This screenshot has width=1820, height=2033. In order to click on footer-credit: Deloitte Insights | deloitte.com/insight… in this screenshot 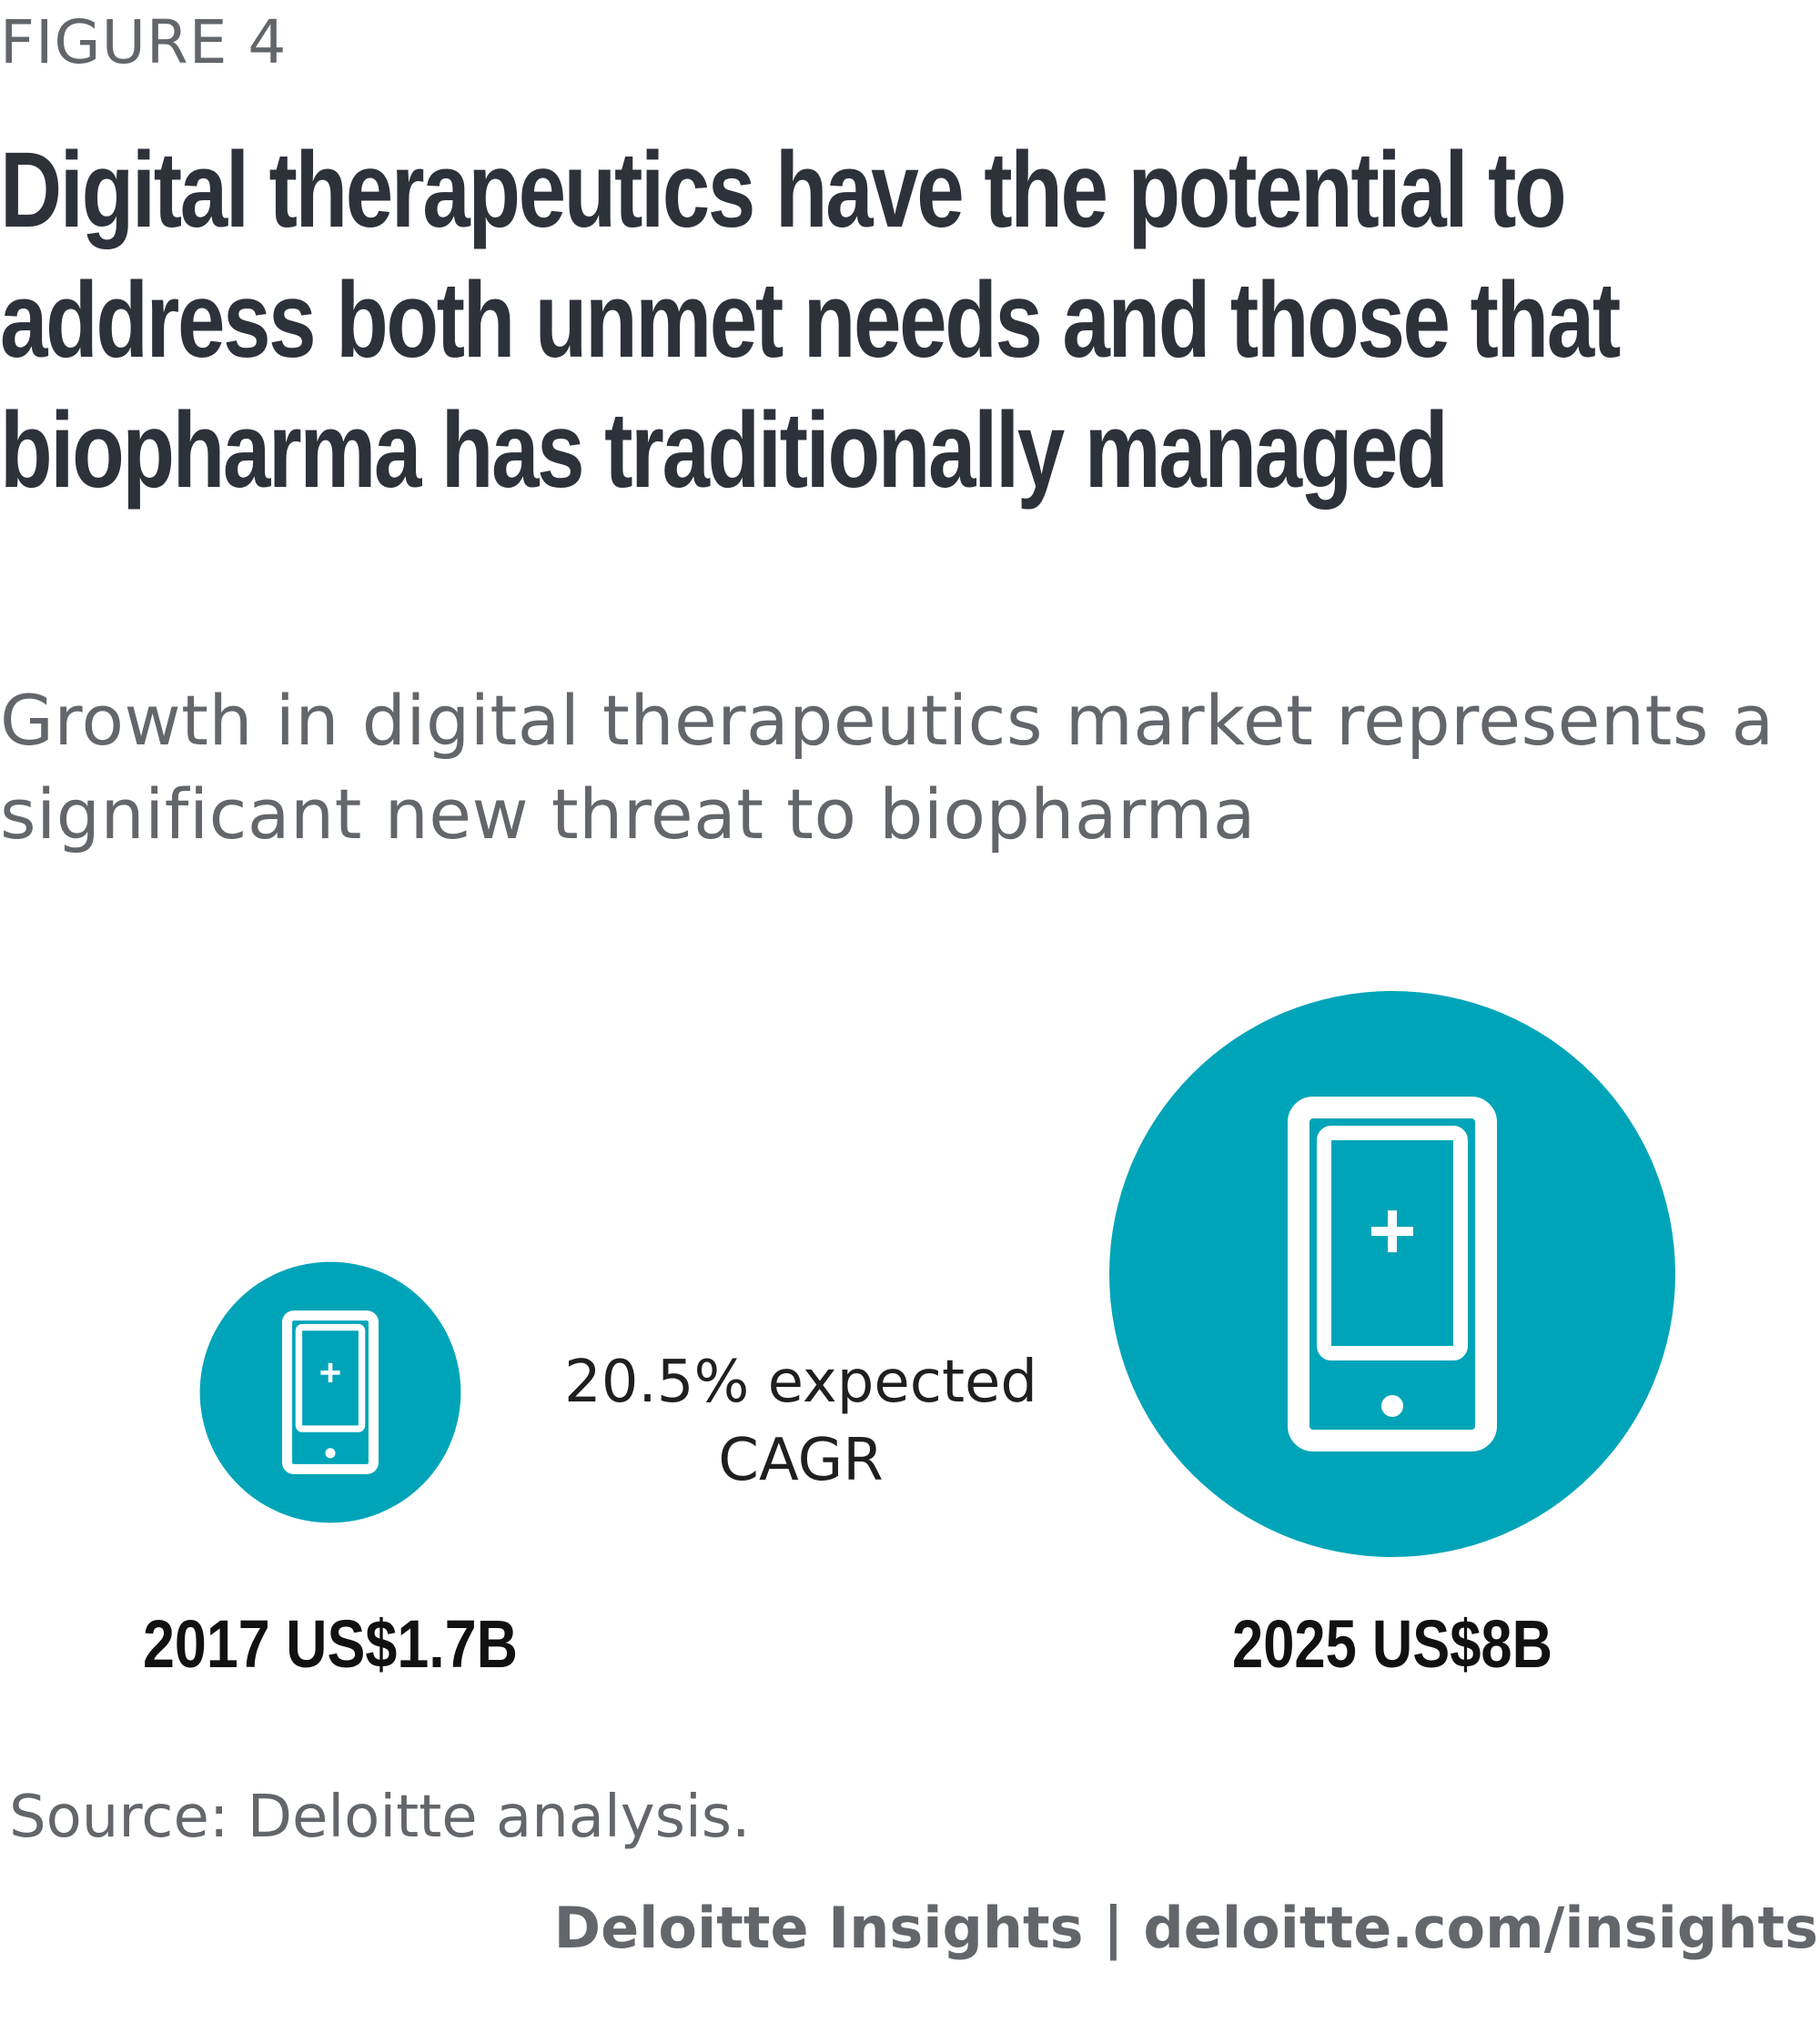, I will do `click(1185, 1928)`.